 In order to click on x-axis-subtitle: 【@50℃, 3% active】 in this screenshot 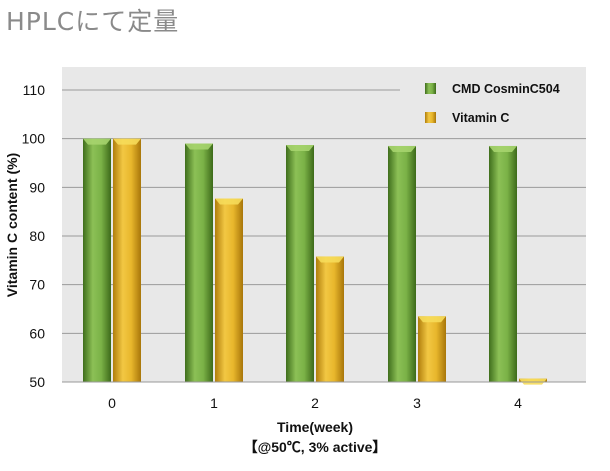, I will do `click(315, 447)`.